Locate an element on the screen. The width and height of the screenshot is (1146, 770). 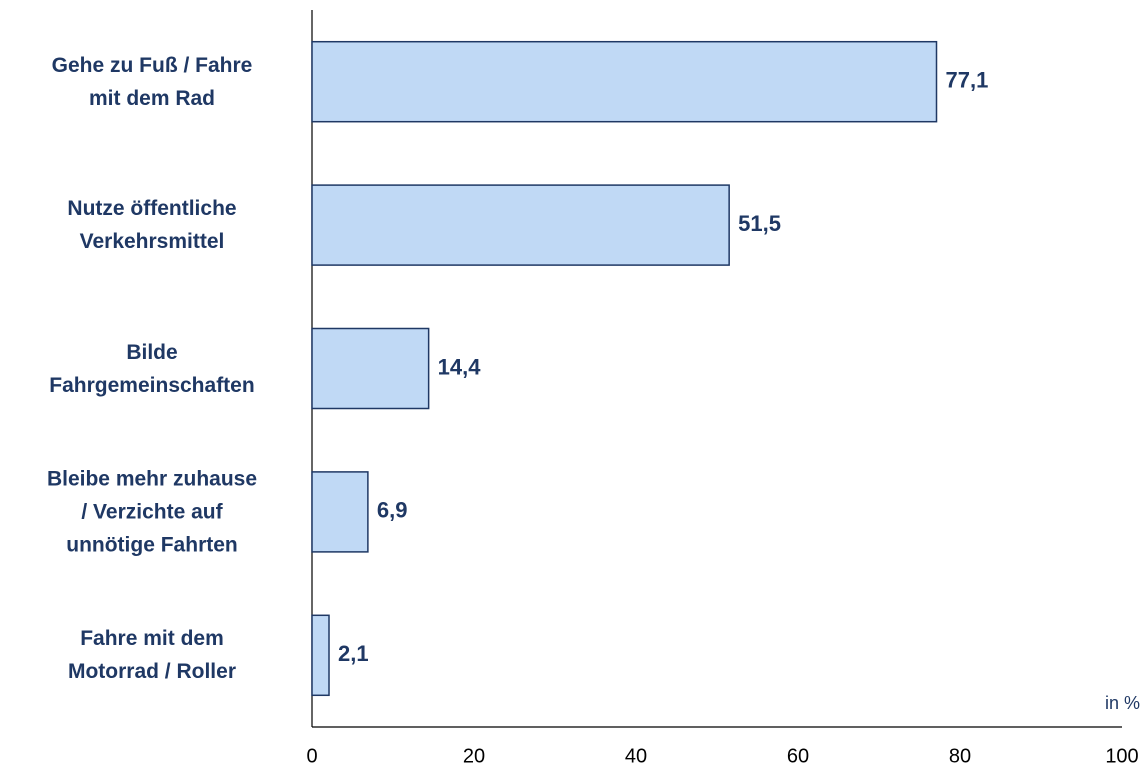
x-axis-label: in % is located at coordinates (1122, 703).